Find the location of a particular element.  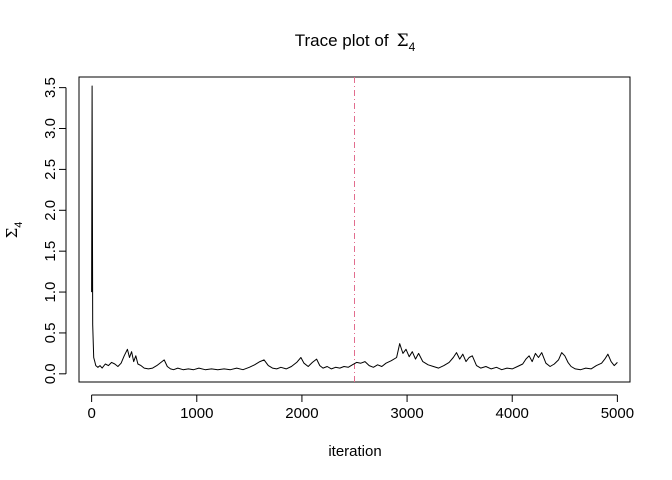

y-axis-label-symbol: Σ is located at coordinates (12, 233).